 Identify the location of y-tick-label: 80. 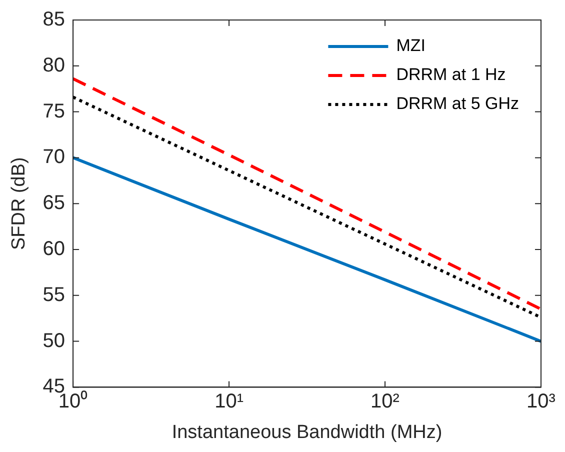
(54, 65).